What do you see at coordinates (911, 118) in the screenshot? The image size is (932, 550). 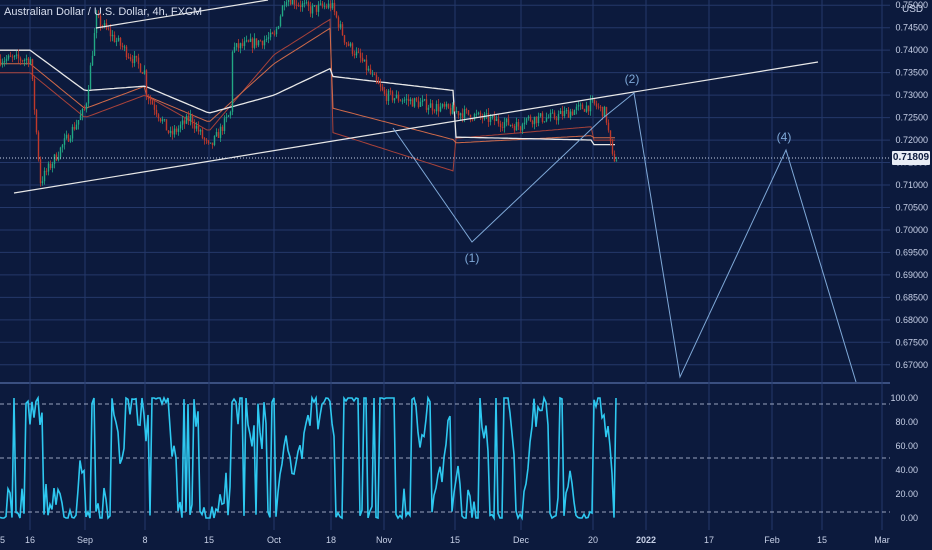 I see `price-tick: 0.72500` at bounding box center [911, 118].